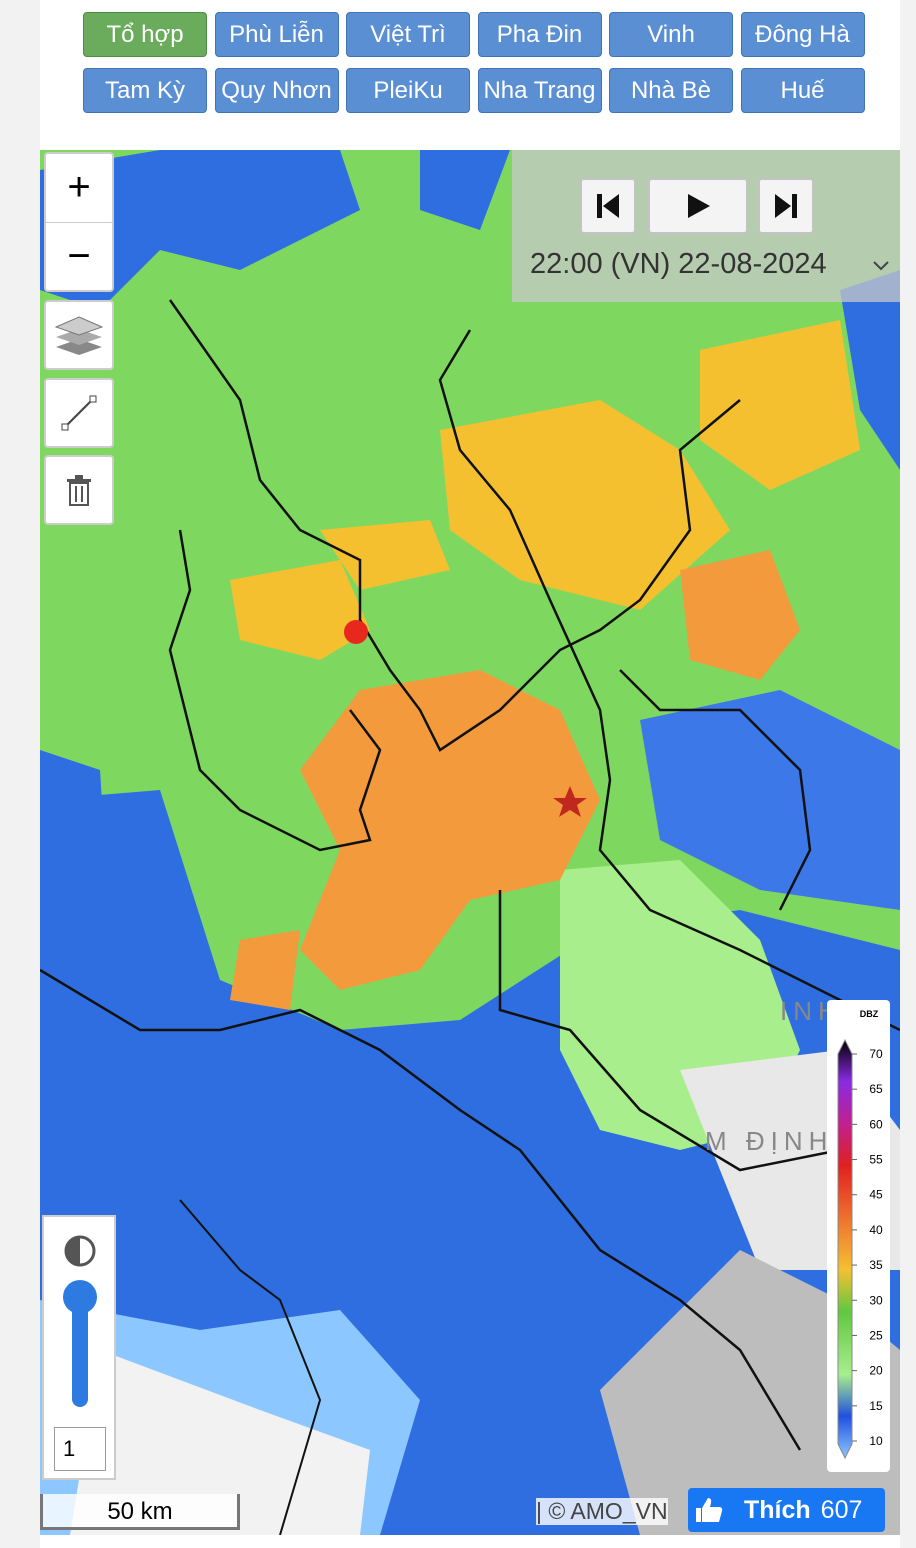  What do you see at coordinates (876, 1300) in the screenshot?
I see `legend-tick-label: 30` at bounding box center [876, 1300].